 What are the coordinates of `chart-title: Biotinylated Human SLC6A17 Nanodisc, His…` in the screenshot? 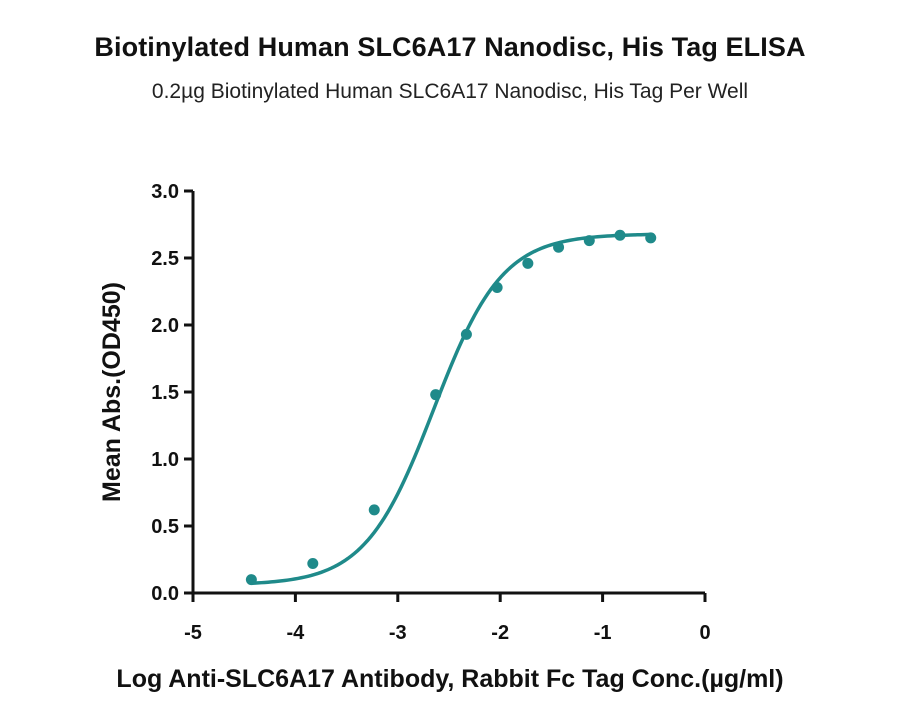 It's located at (450, 47).